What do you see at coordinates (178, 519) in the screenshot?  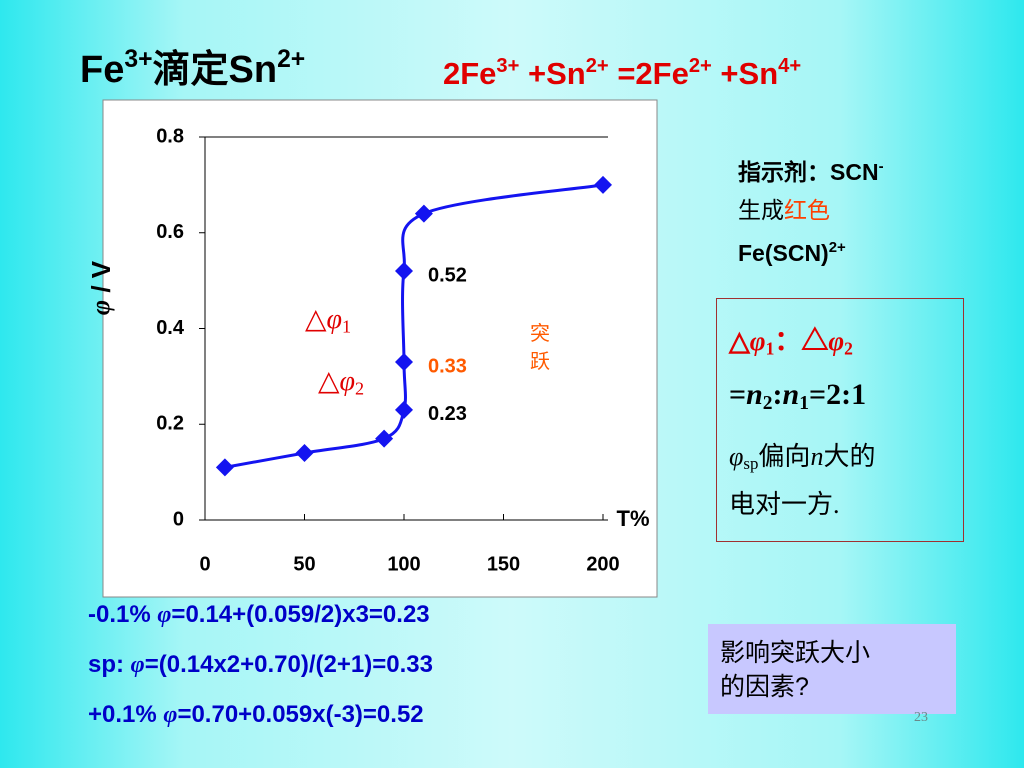 I see `y-tick-label: 0` at bounding box center [178, 519].